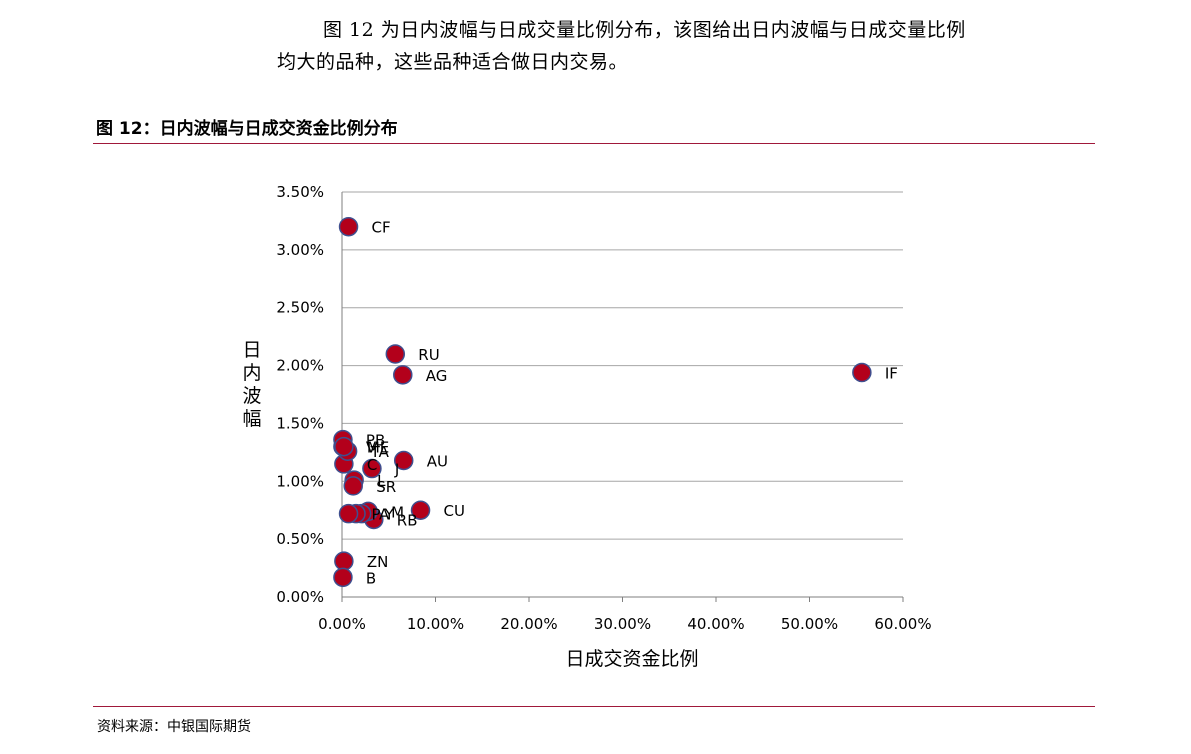 The width and height of the screenshot is (1191, 754). I want to click on point-label-sr: SR, so click(386, 487).